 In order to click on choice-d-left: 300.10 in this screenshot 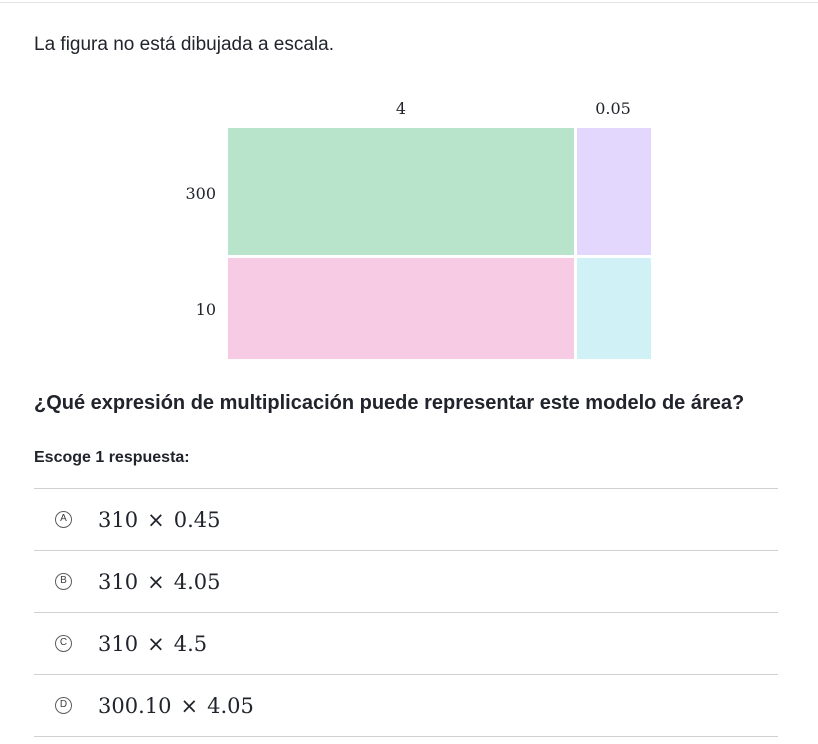, I will do `click(135, 705)`.